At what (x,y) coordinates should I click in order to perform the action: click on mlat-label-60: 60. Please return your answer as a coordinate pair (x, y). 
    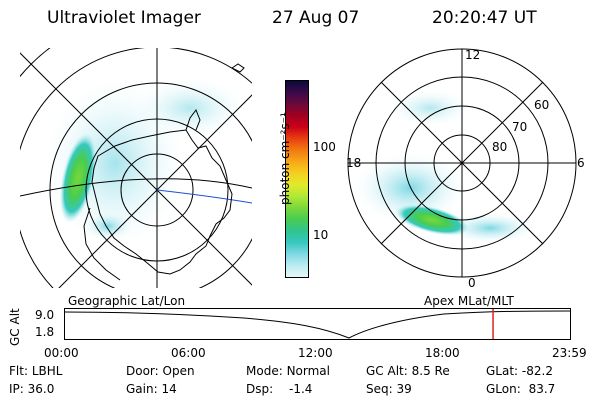
    Looking at the image, I should click on (542, 105).